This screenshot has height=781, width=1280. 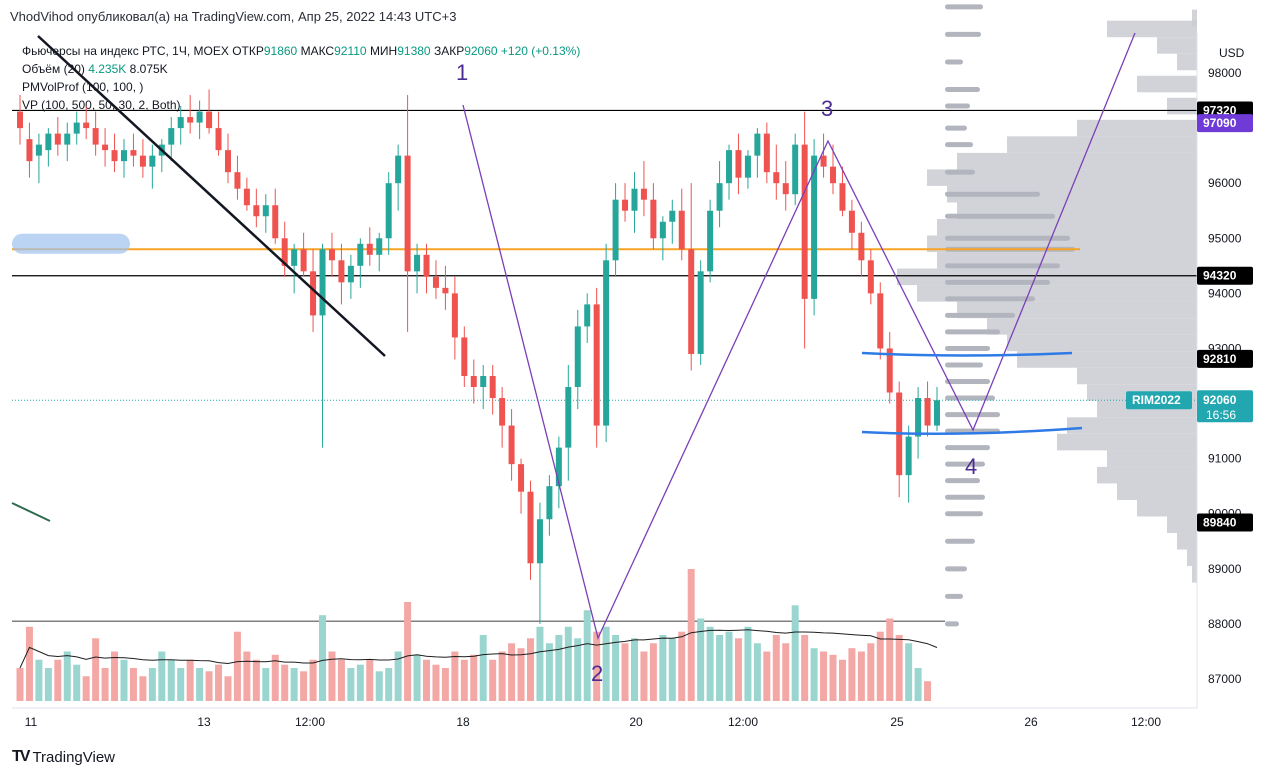 I want to click on legend-open-value: 91860, so click(x=280, y=51).